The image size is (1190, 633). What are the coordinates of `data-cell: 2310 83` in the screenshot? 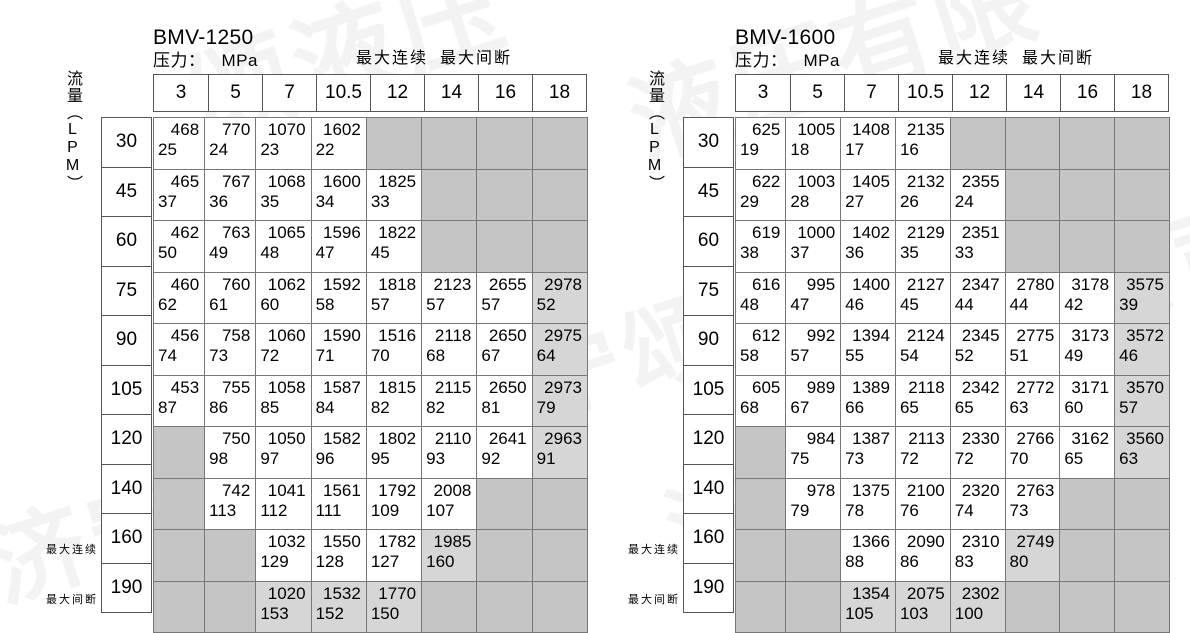 It's located at (977, 555).